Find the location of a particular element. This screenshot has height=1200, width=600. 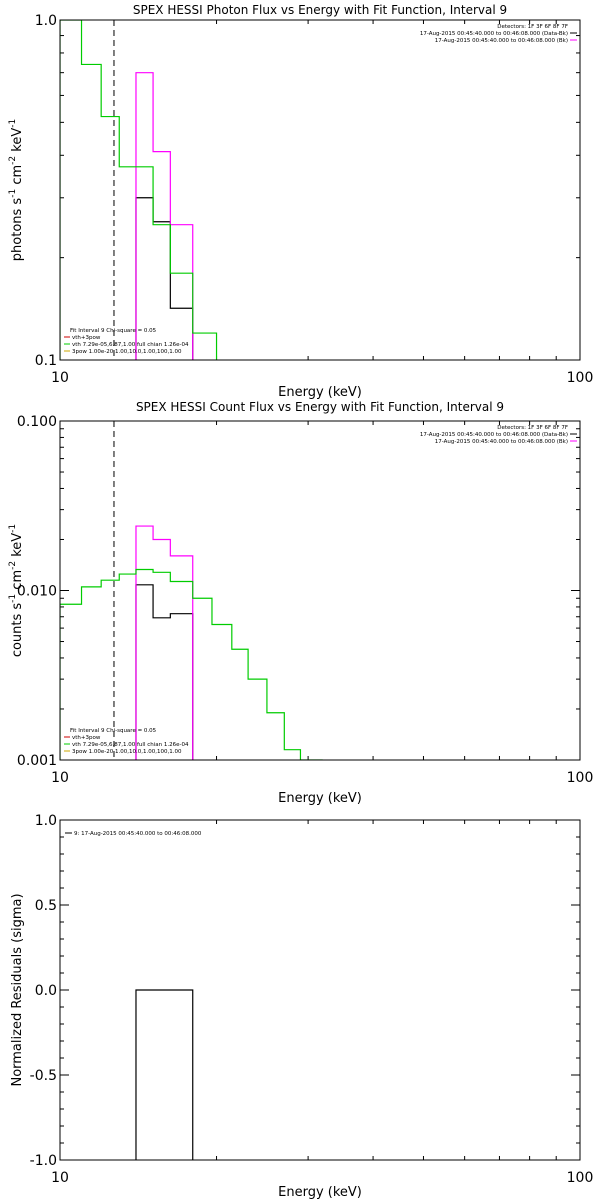

y-axis-label-part: Normalized Residuals (sigma) is located at coordinates (17, 989).